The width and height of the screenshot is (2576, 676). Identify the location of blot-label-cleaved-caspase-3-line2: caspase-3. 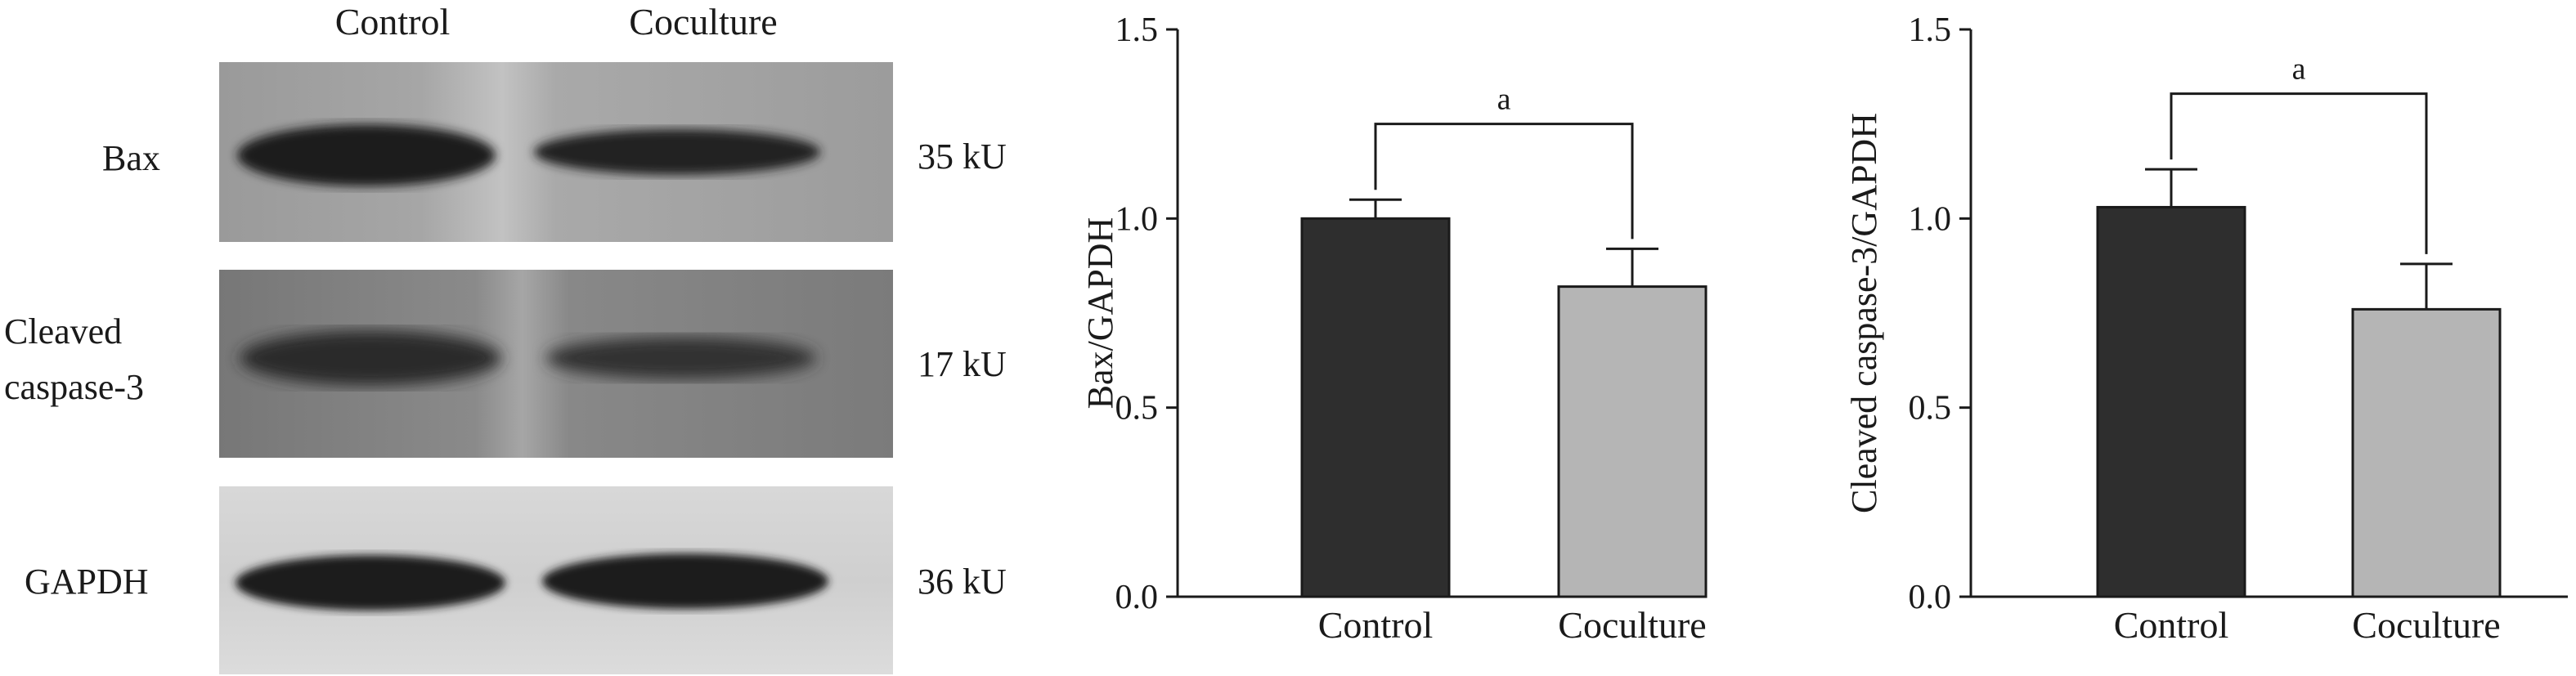
(75, 387).